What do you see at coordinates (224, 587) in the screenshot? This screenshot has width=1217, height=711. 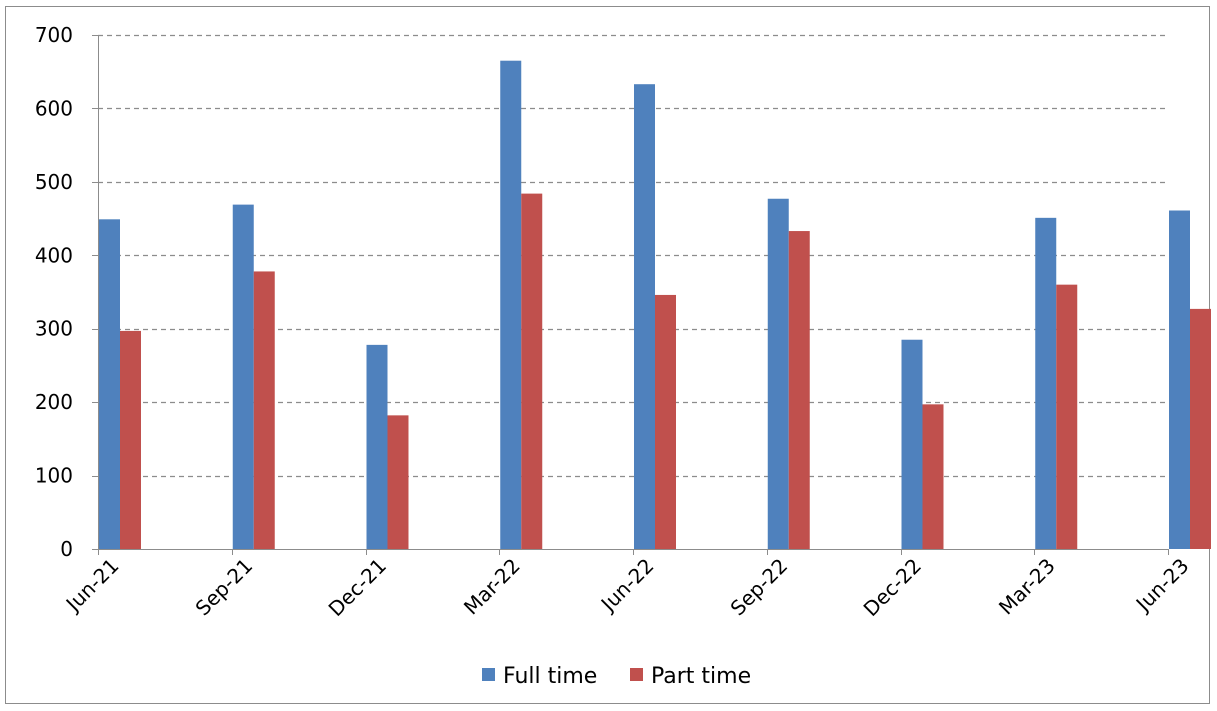 I see `x-tick-label-sep-21: Sep-21` at bounding box center [224, 587].